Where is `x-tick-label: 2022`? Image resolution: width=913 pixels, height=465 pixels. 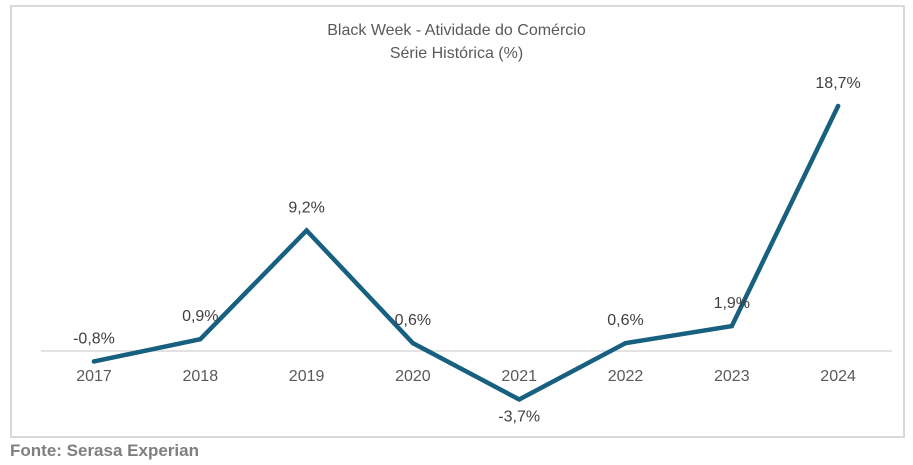
x-tick-label: 2022 is located at coordinates (626, 376).